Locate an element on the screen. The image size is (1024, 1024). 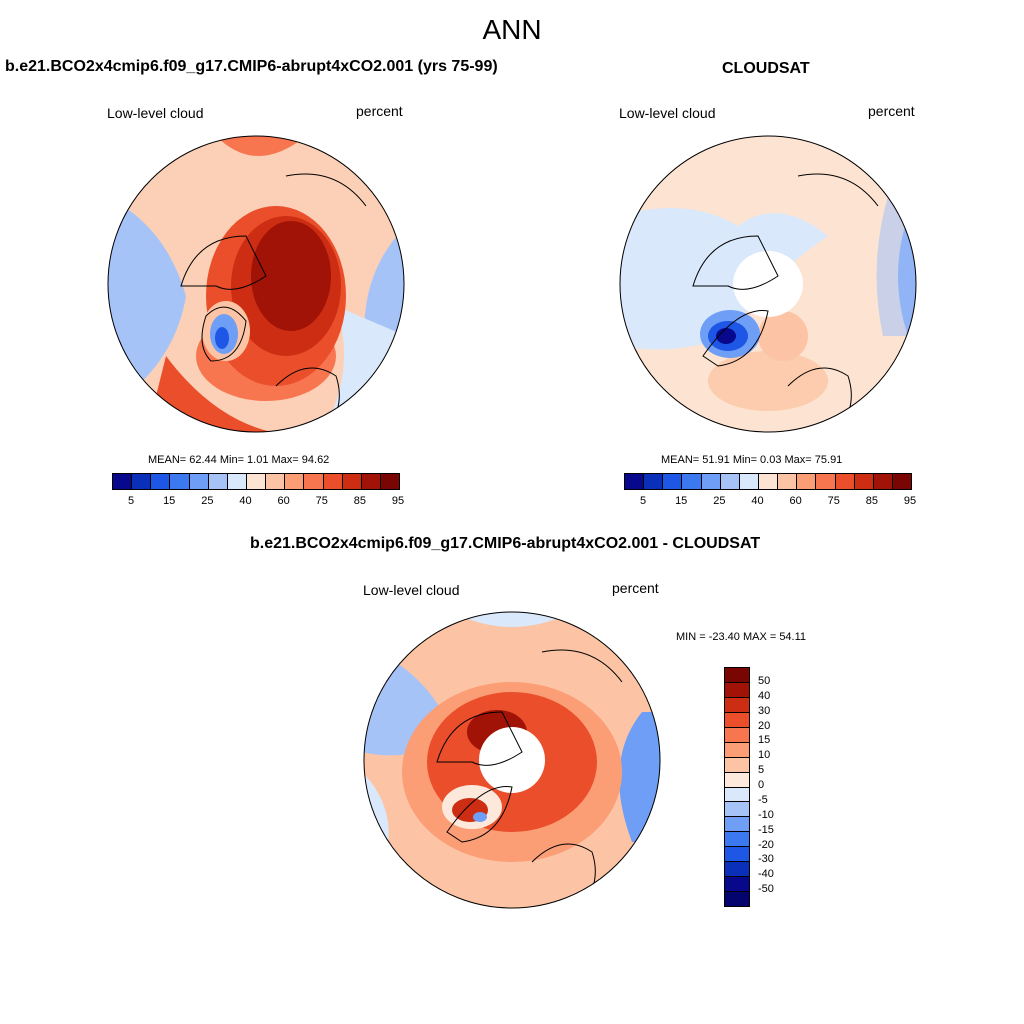
obs-stats: MEAN= 51.91 Min= 0.03 Max= 75.91 is located at coordinates (752, 460).